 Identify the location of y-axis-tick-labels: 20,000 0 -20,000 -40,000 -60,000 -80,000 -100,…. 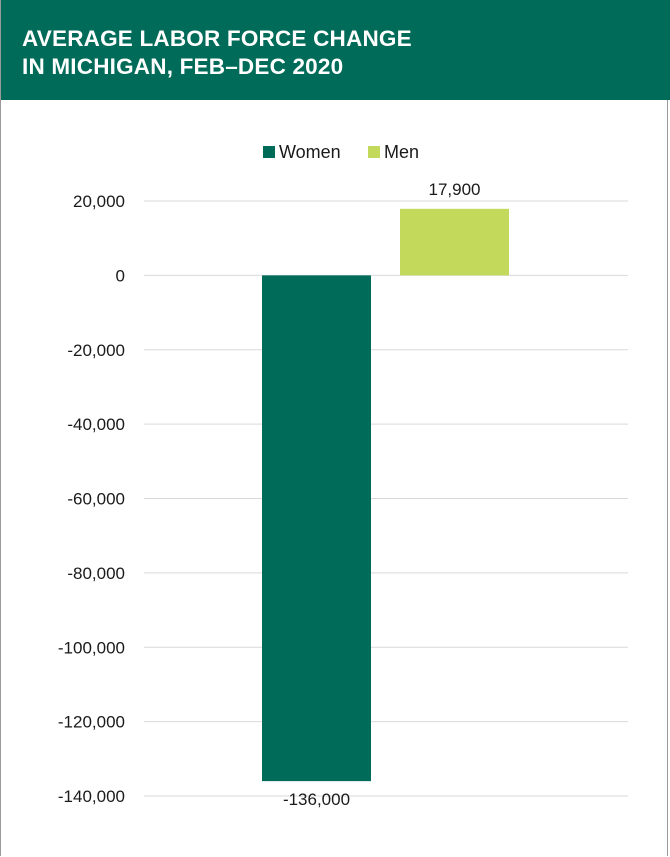
(91, 499).